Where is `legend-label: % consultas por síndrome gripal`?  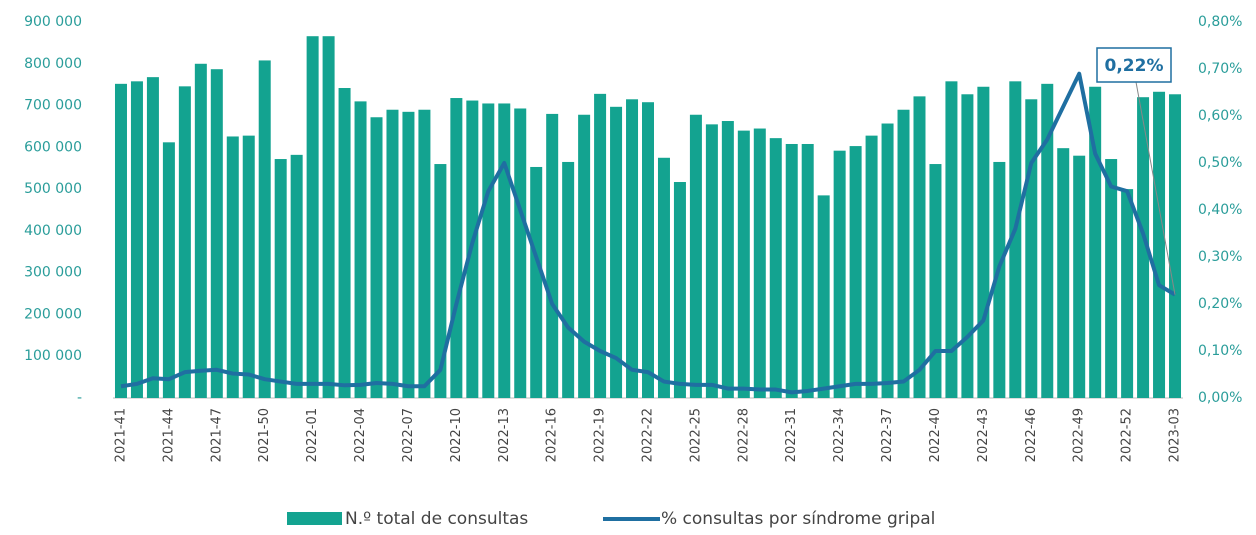
legend-label: % consultas por síndrome gripal is located at coordinates (798, 519).